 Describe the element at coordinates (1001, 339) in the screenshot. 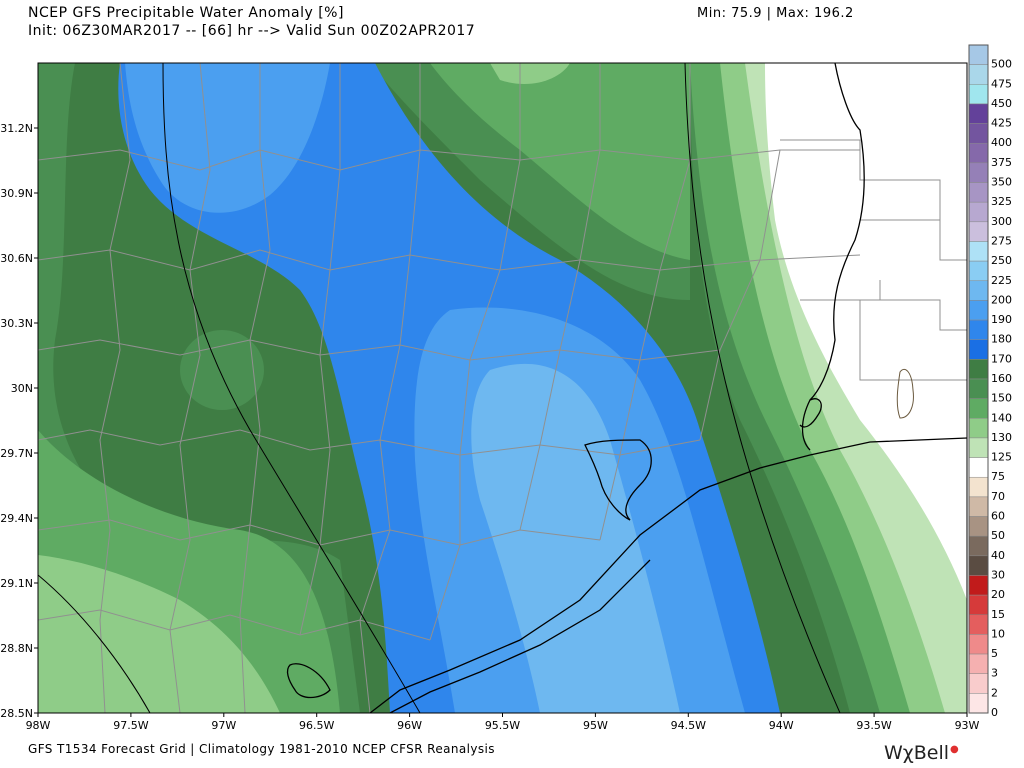

I see `colorbar-label: 180` at that location.